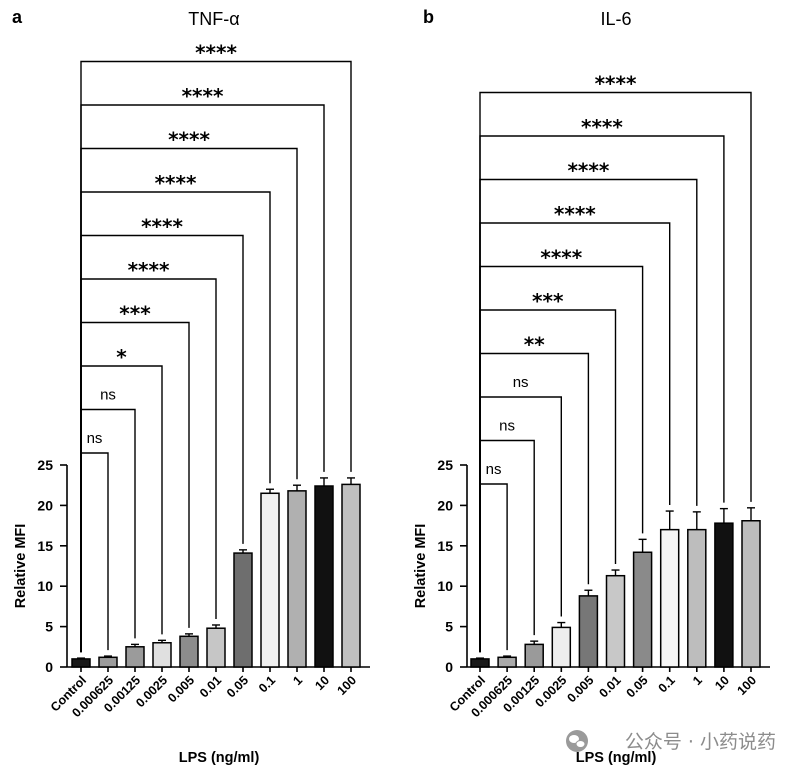 The width and height of the screenshot is (800, 772). I want to click on tnf-x-tick-label-0-01: 0.01, so click(210, 686).